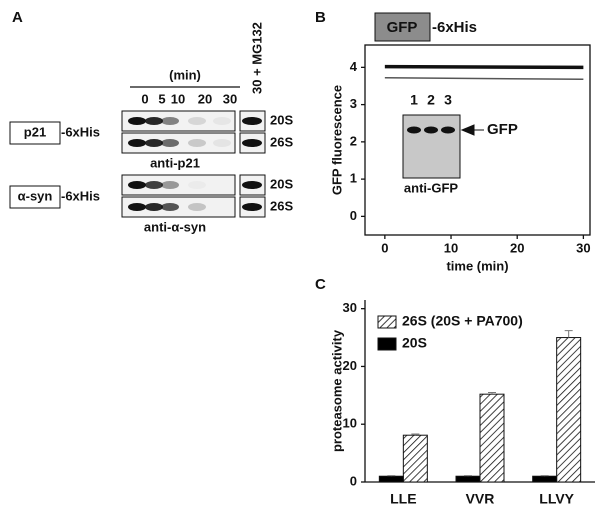 Image resolution: width=602 pixels, height=514 pixels. I want to click on time-label: 30, so click(230, 98).